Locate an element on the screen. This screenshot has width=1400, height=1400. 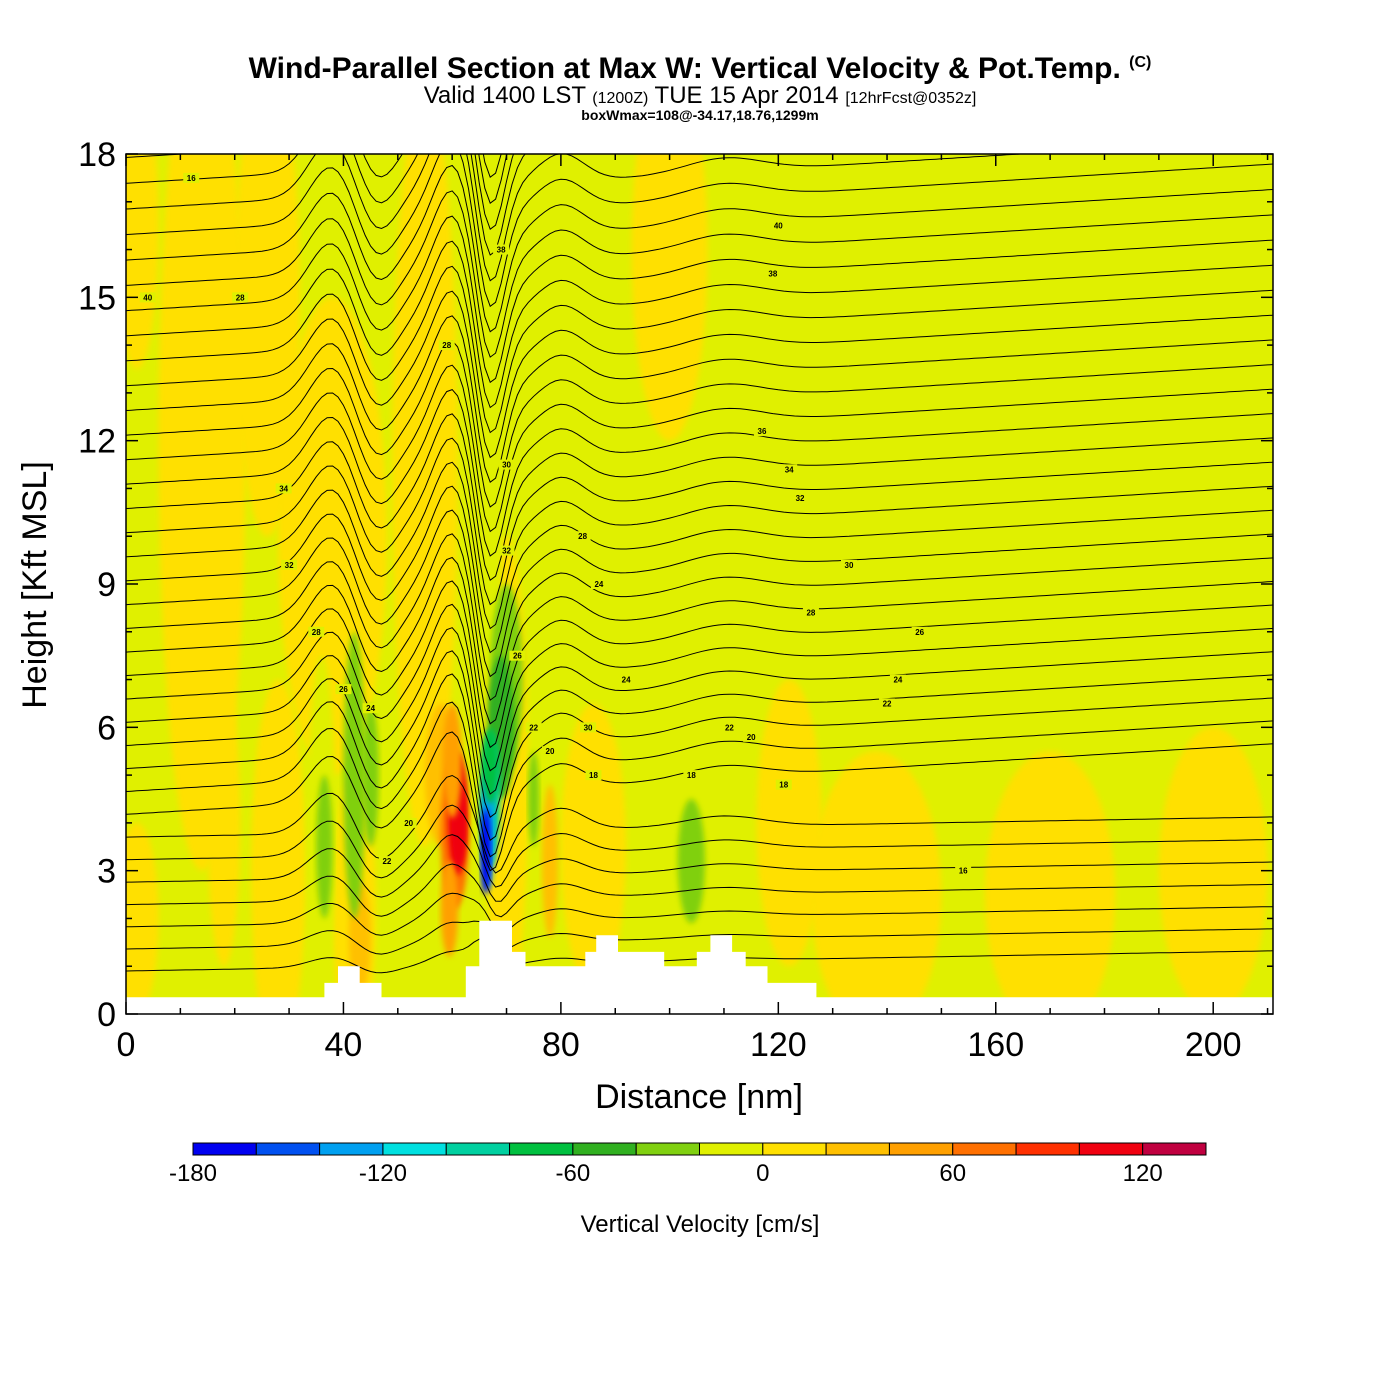
contour-label: 18 is located at coordinates (783, 784).